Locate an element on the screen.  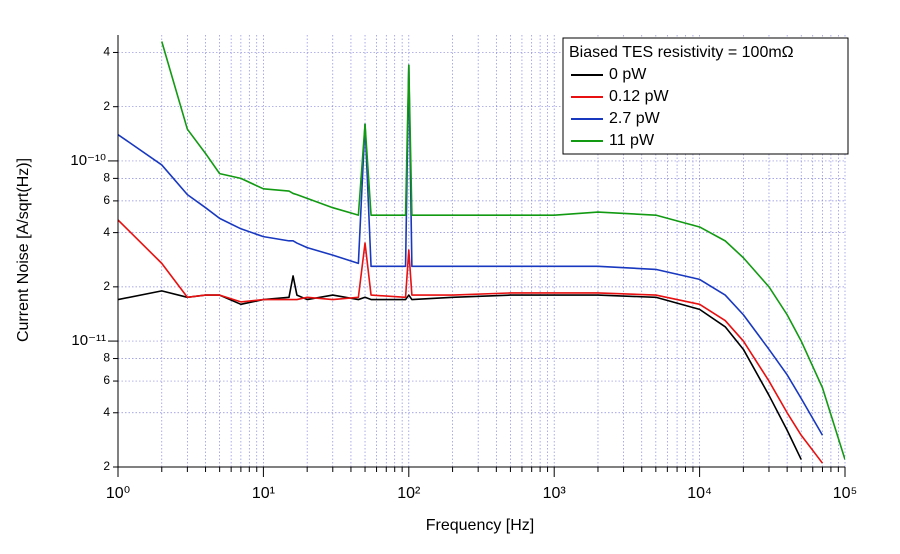
x-tick-label: 10² is located at coordinates (409, 493).